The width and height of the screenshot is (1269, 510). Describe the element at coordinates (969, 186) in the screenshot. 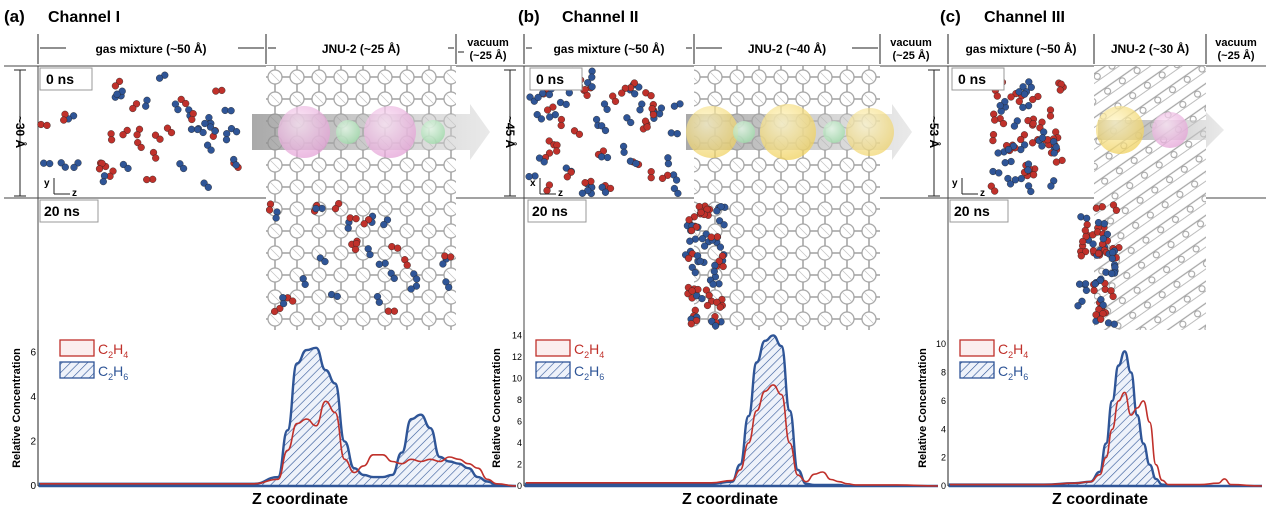

I see `axis-triad` at that location.